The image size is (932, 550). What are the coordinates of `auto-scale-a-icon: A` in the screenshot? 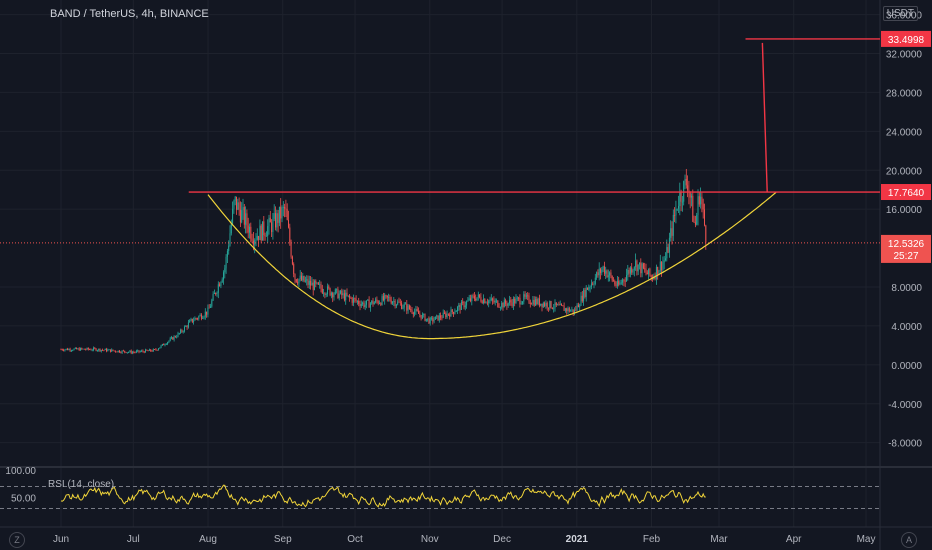 It's located at (909, 540).